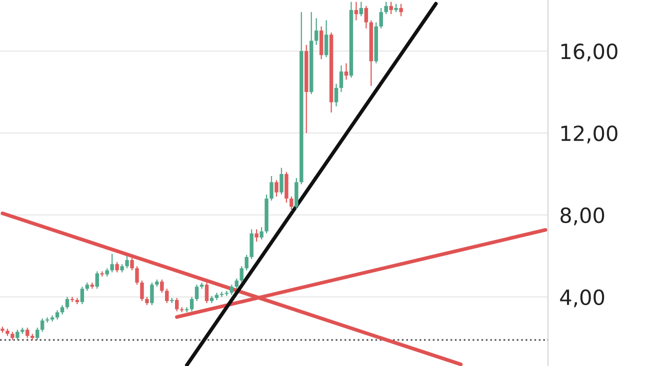 The width and height of the screenshot is (654, 366). What do you see at coordinates (589, 134) in the screenshot?
I see `y-tick-label: 12,00` at bounding box center [589, 134].